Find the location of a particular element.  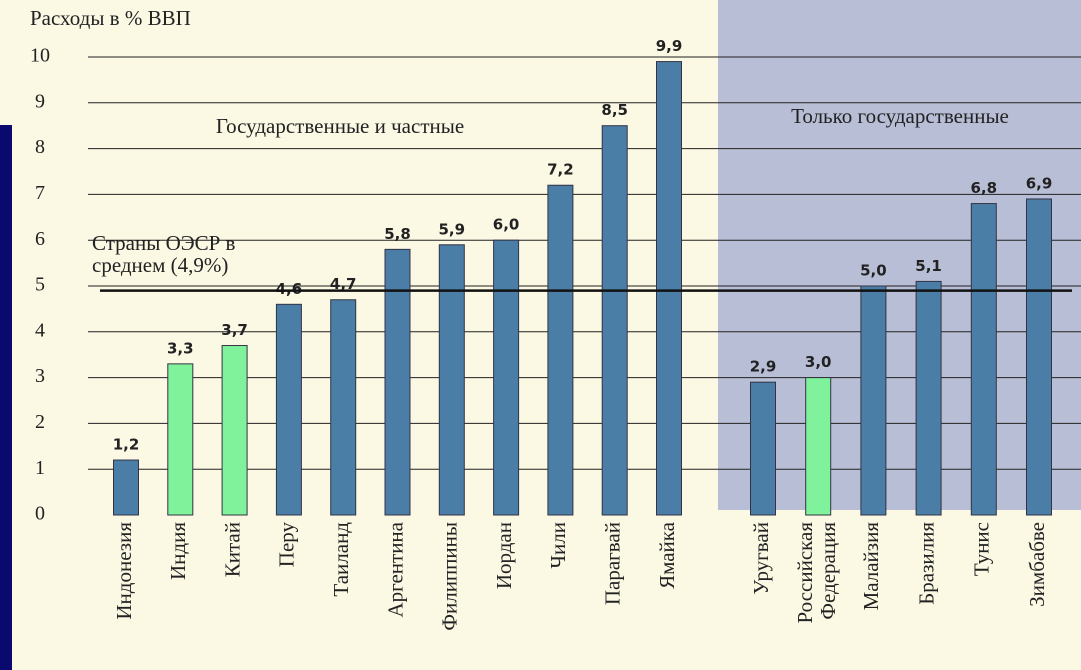

value-label: 5,8 is located at coordinates (397, 234).